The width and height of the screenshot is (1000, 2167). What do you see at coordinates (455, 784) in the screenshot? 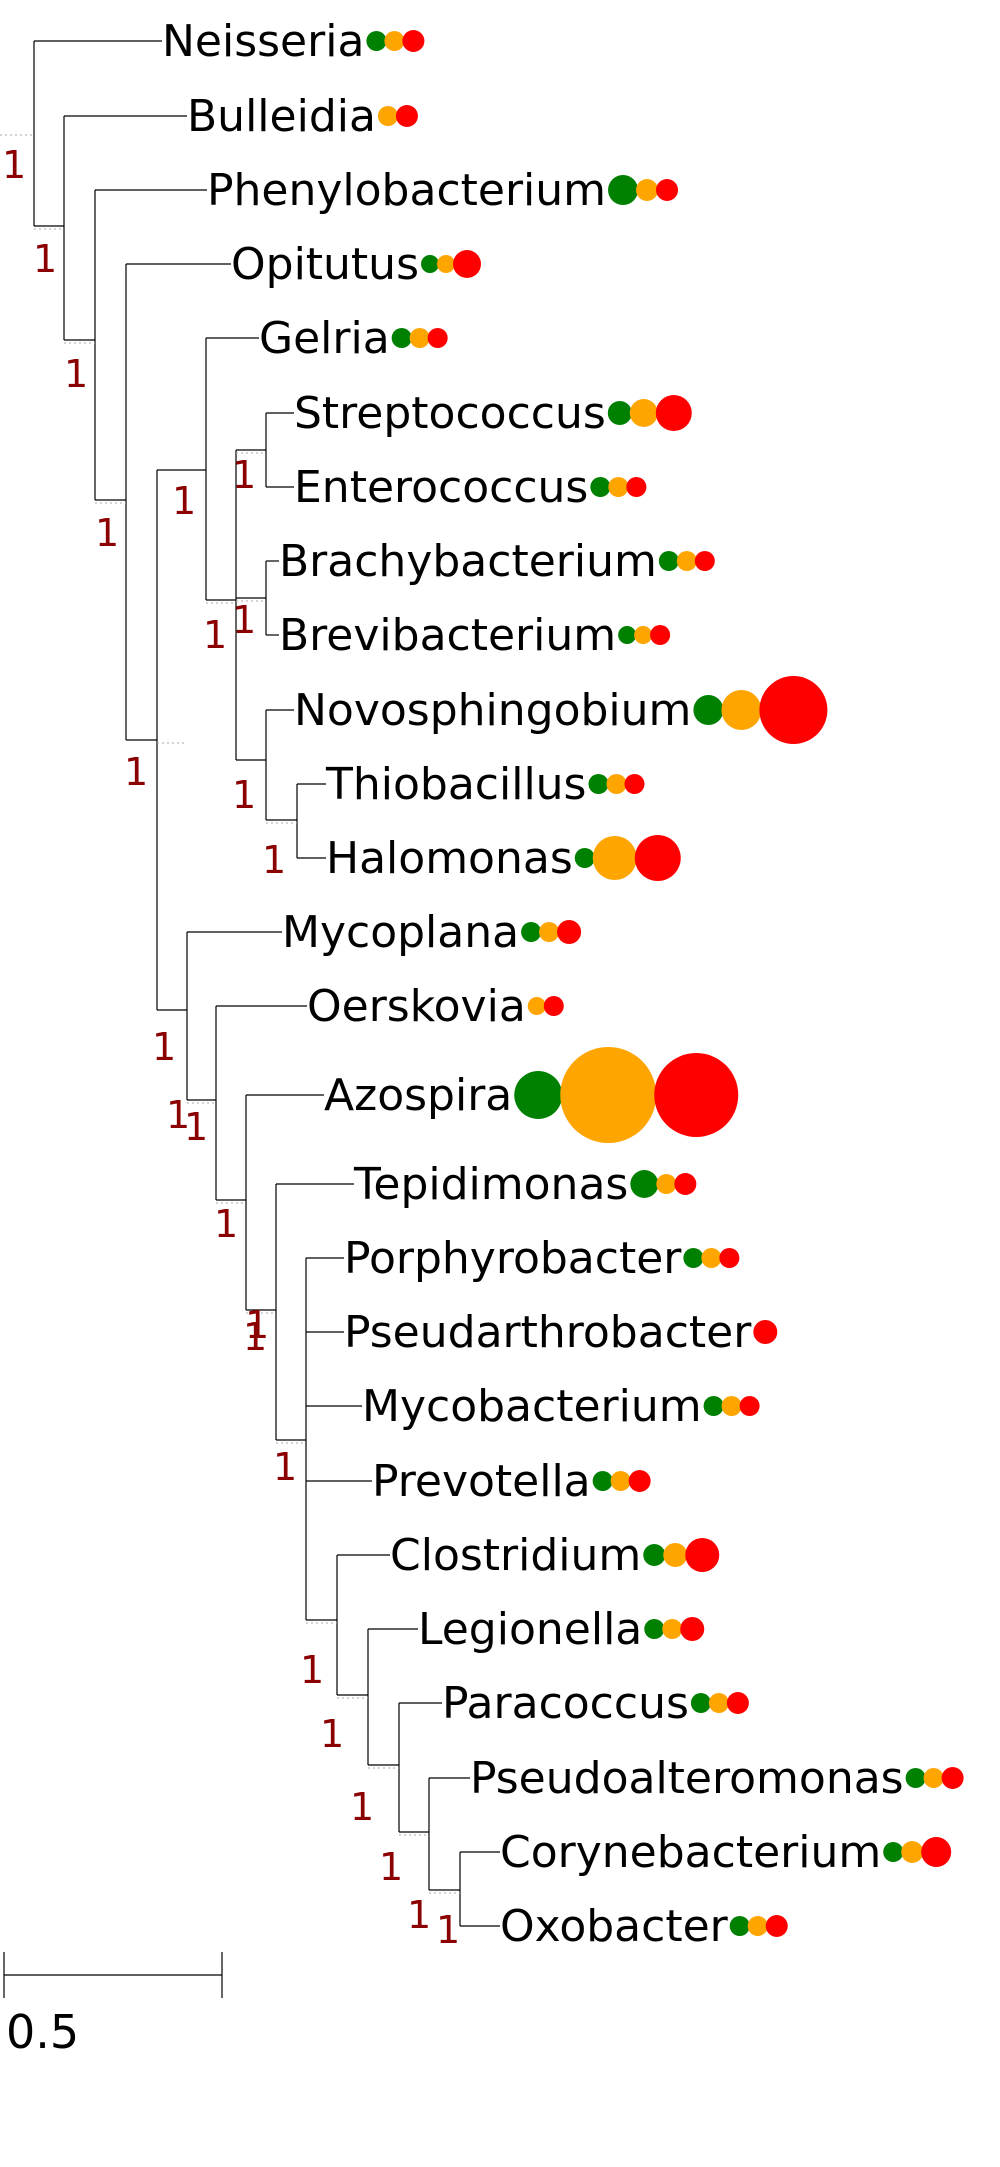
I see `leaf-label-thiobacillus: Thiobacillus` at bounding box center [455, 784].